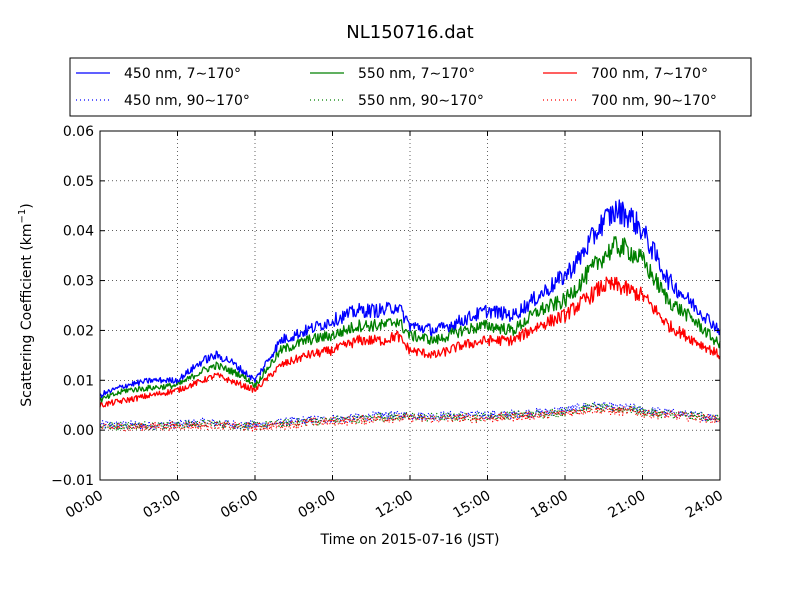 This screenshot has height=604, width=800. I want to click on y-axis-label: Scattering Coefficient (km−1), so click(26, 305).